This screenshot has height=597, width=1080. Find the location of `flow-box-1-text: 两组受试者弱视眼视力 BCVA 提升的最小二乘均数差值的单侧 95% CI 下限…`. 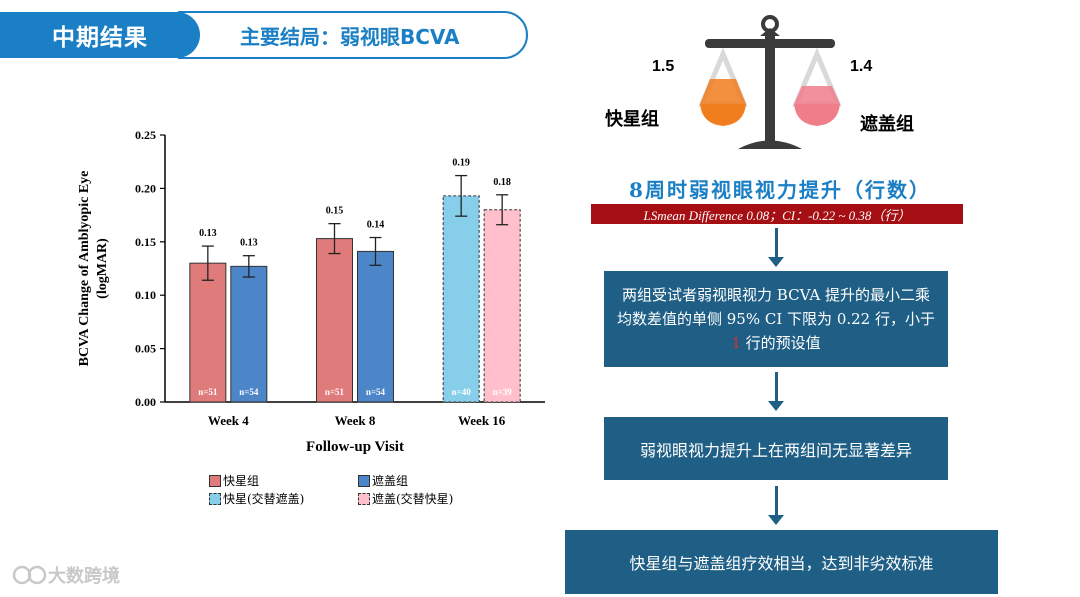

flow-box-1-text: 两组受试者弱视眼视力 BCVA 提升的最小二乘均数差值的单侧 95% CI 下限… is located at coordinates (776, 319).